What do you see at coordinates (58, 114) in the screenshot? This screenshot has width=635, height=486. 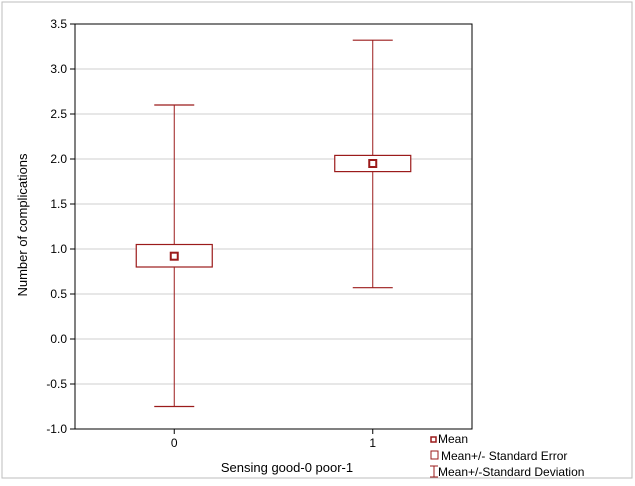 I see `y-tick-label: 2.5` at bounding box center [58, 114].